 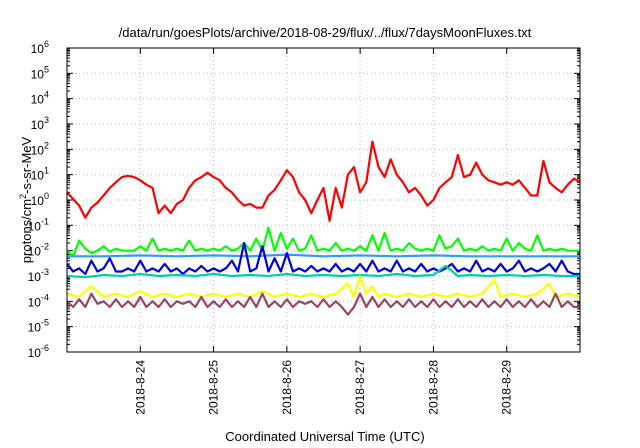 I want to click on y-tick-label: 10¹, so click(x=40, y=174).